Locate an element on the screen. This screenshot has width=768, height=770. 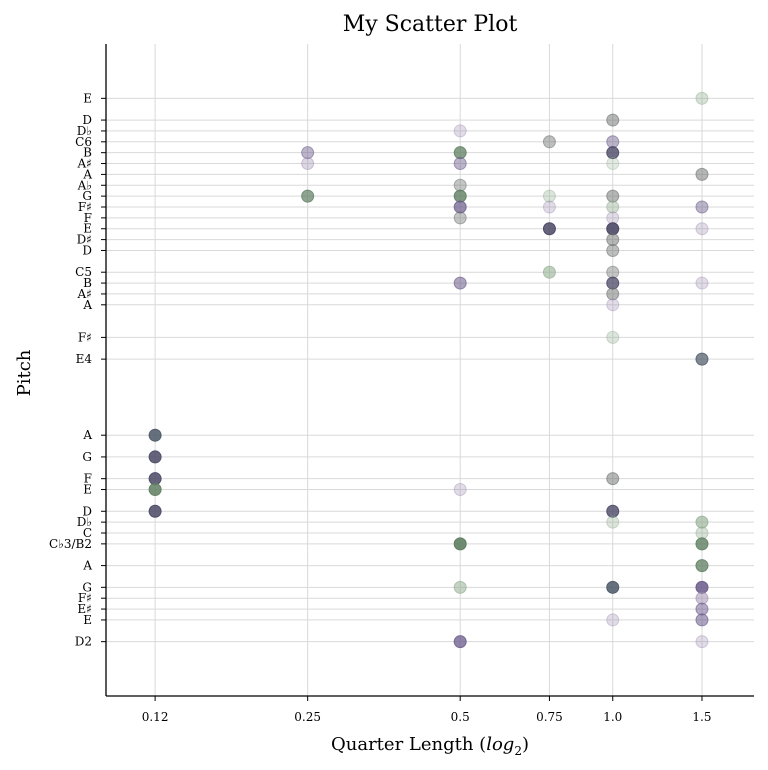
x-tick-label: 1.0 is located at coordinates (612, 717).